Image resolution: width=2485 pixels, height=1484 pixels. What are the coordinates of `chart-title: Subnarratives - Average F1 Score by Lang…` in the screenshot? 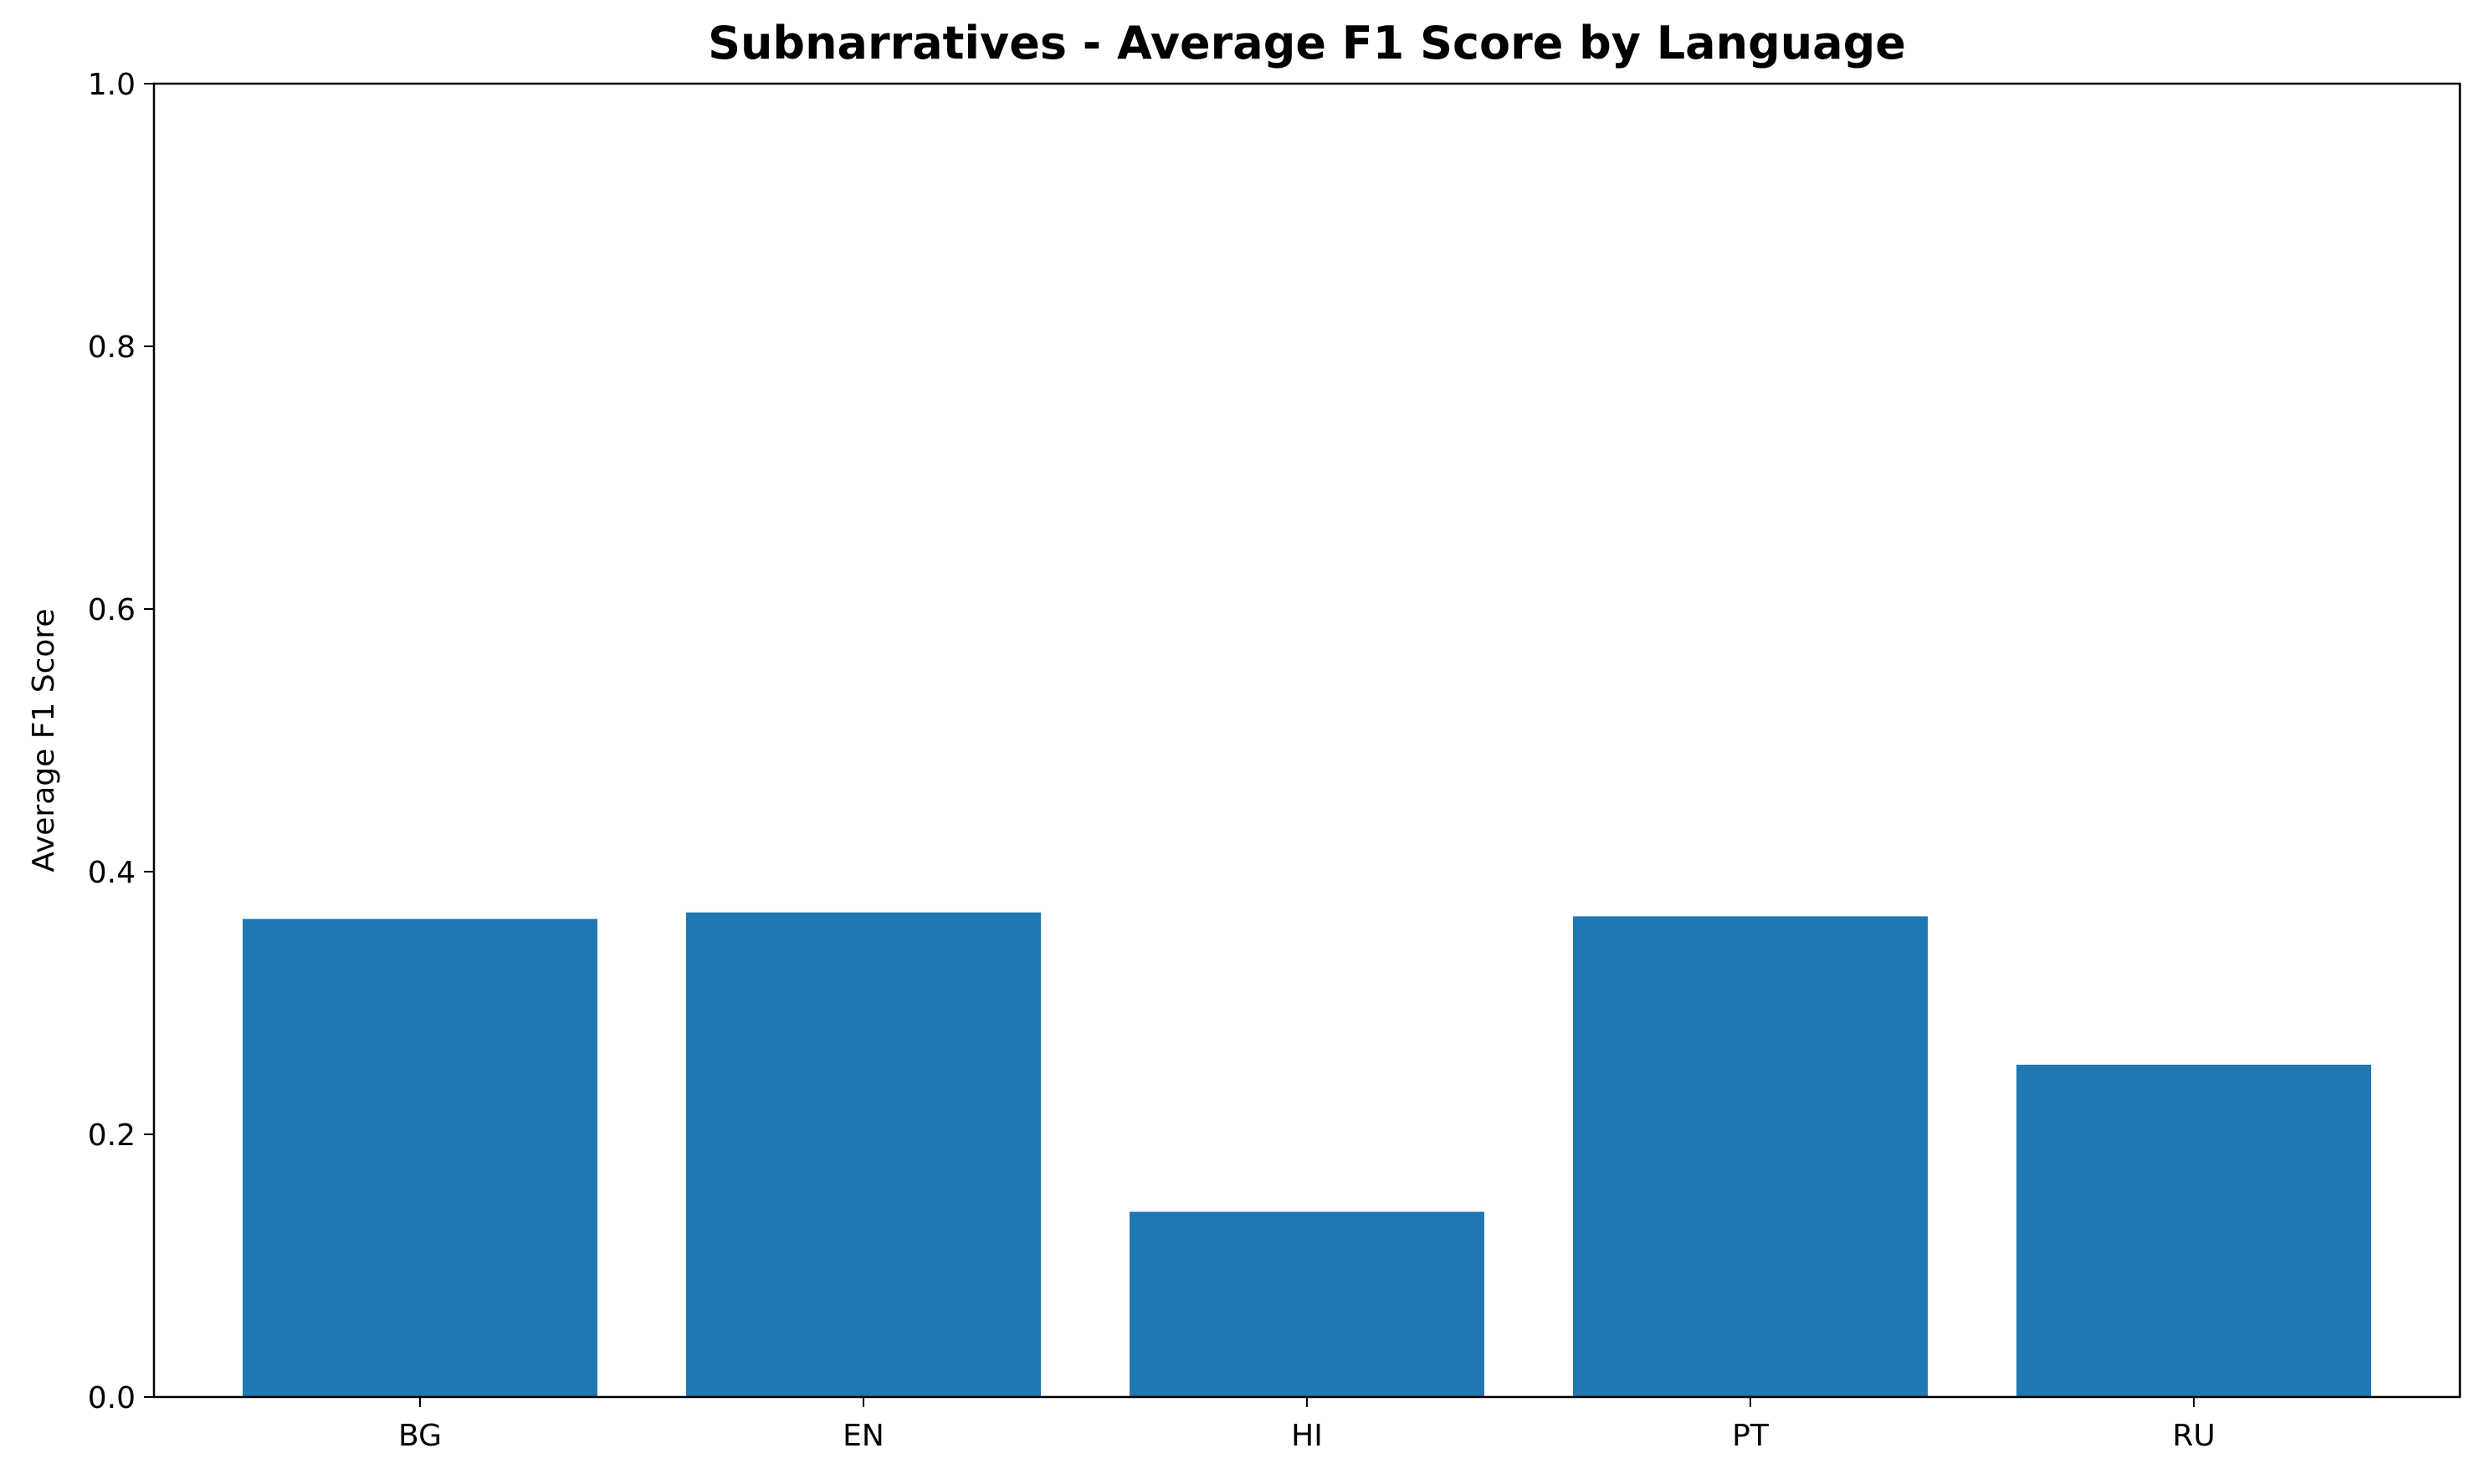 It's located at (1307, 43).